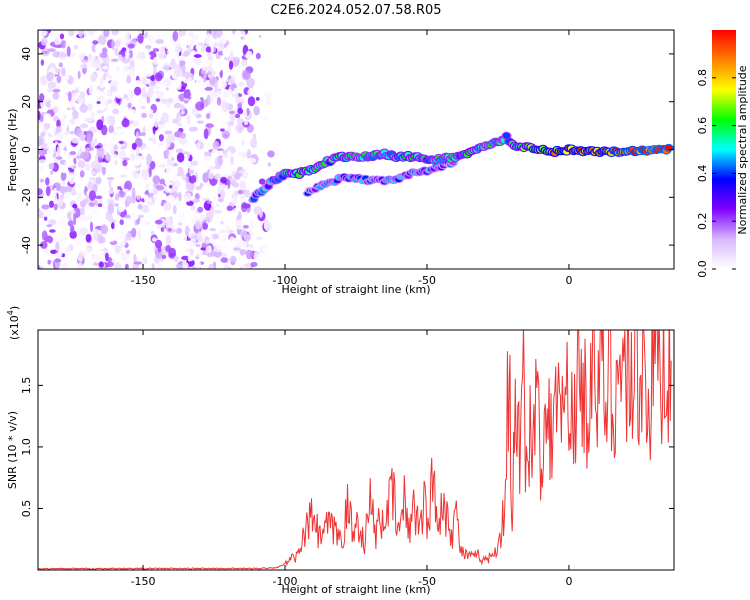 This screenshot has width=750, height=600. Describe the element at coordinates (158, 149) in the screenshot. I see `noise-region` at that location.